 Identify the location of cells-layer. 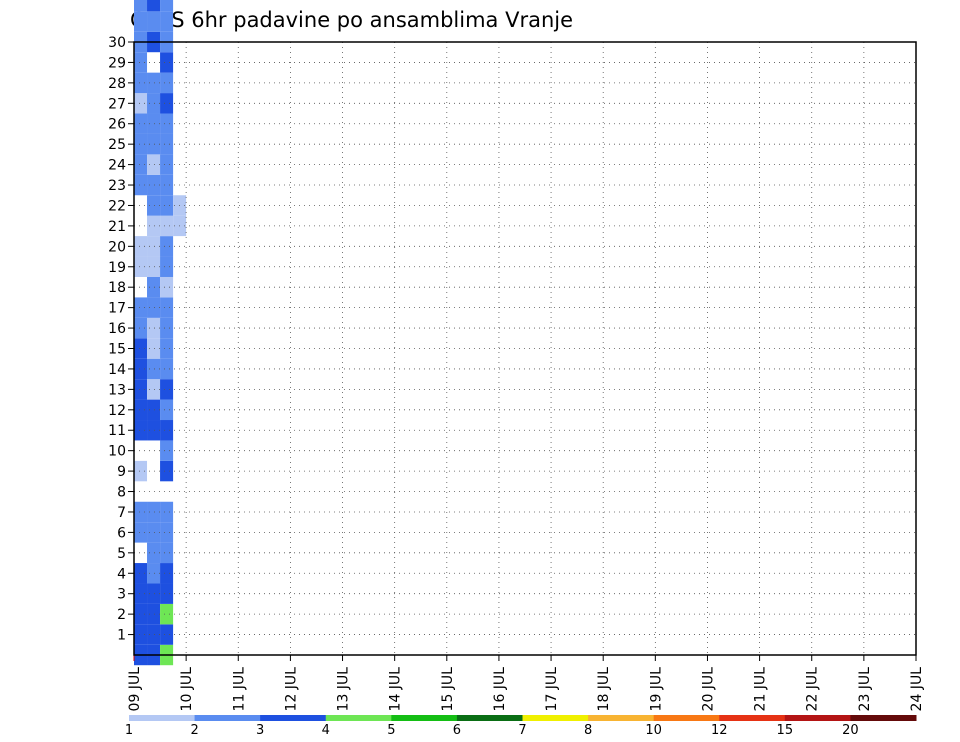
(160, 333).